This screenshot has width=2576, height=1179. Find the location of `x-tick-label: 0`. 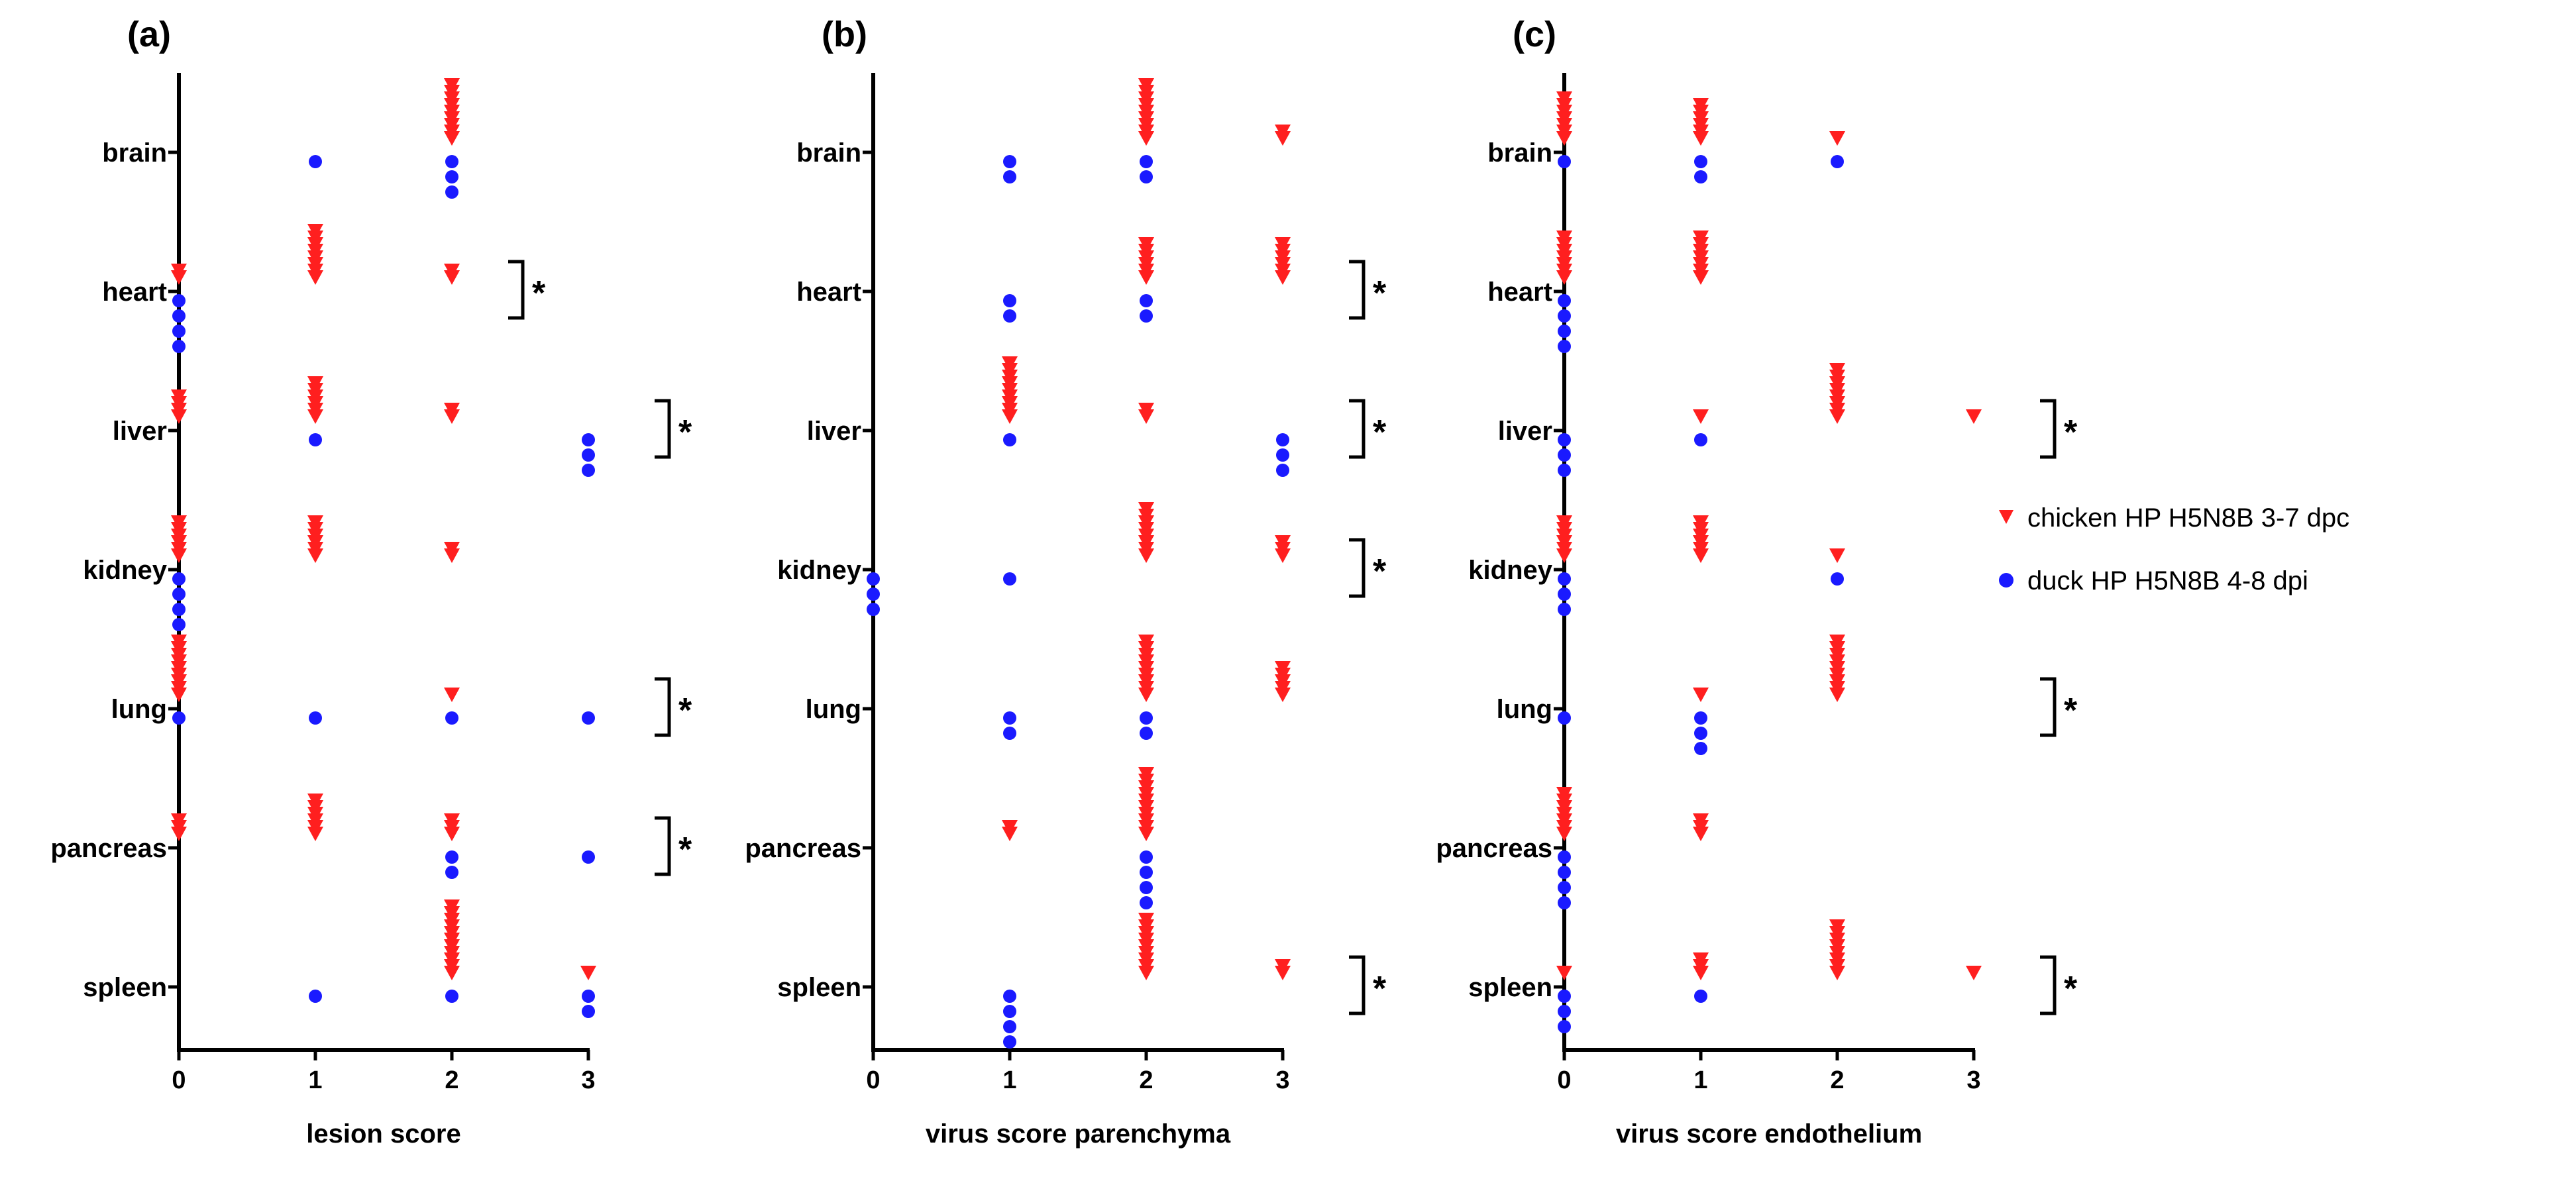

x-tick-label: 0 is located at coordinates (873, 1080).